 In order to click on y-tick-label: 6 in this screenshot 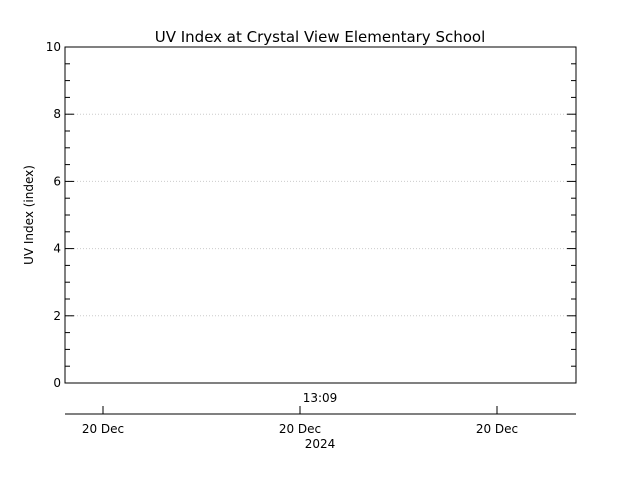, I will do `click(57, 181)`.